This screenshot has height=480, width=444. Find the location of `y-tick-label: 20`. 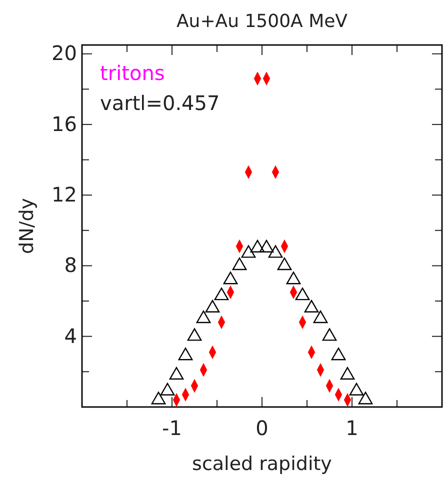

y-tick-label: 20 is located at coordinates (64, 53).